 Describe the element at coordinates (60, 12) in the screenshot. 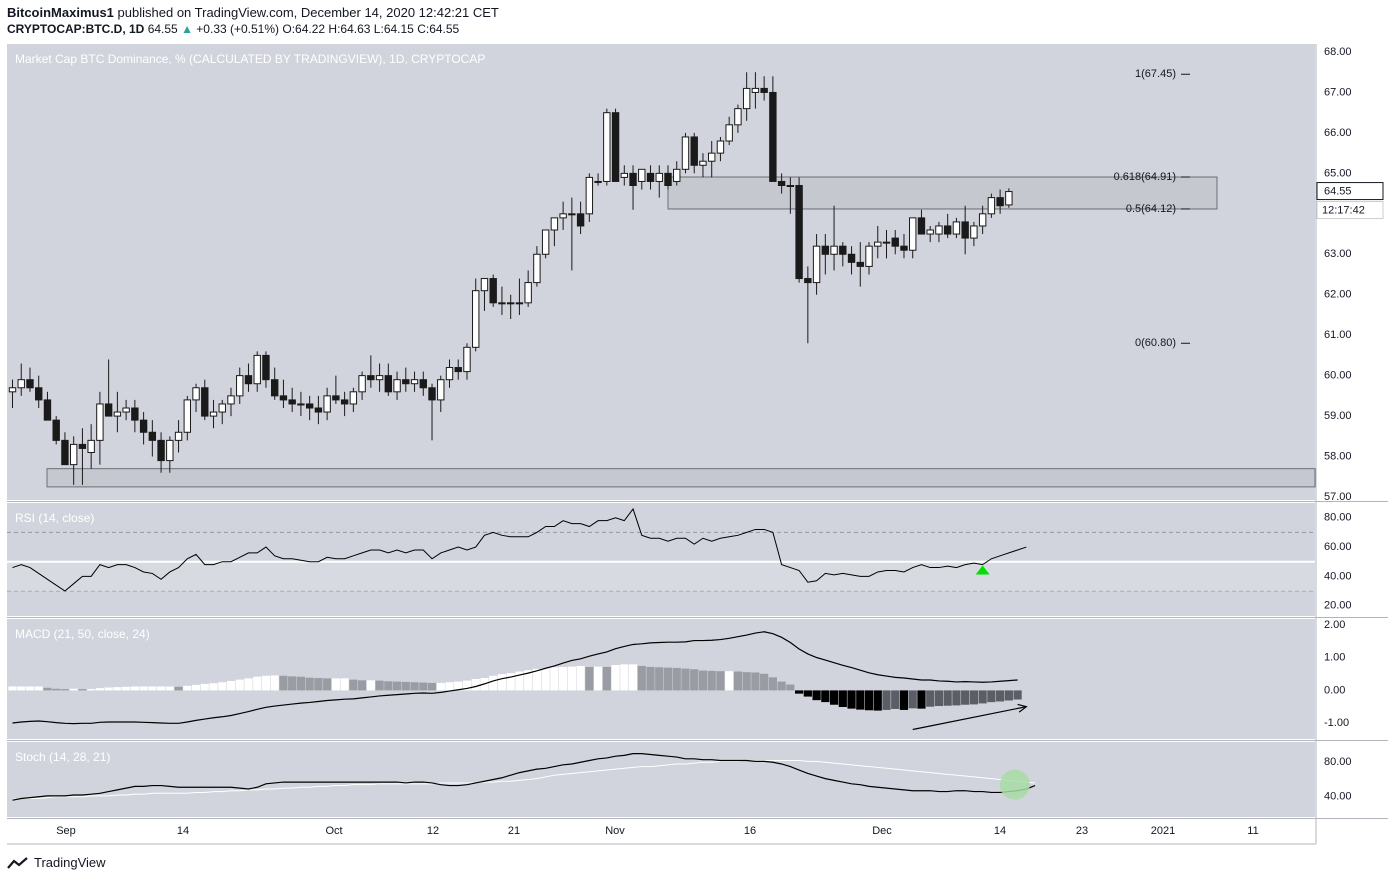

I see `author-name: BitcoinMaximus1` at that location.